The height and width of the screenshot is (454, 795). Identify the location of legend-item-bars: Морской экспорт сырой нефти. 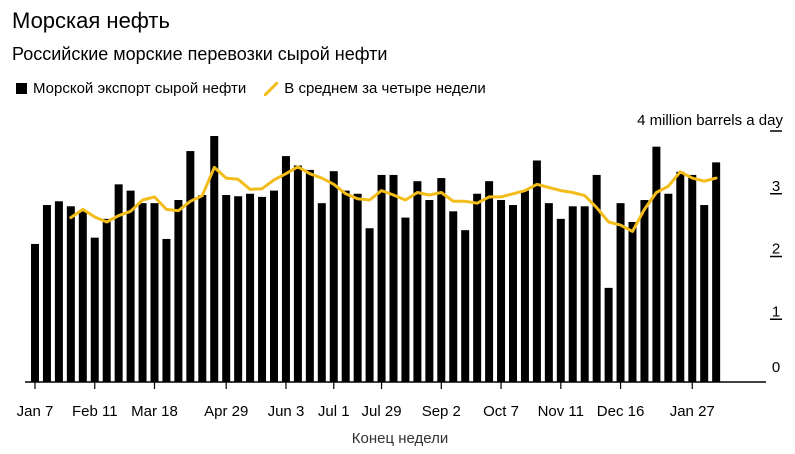
(131, 88).